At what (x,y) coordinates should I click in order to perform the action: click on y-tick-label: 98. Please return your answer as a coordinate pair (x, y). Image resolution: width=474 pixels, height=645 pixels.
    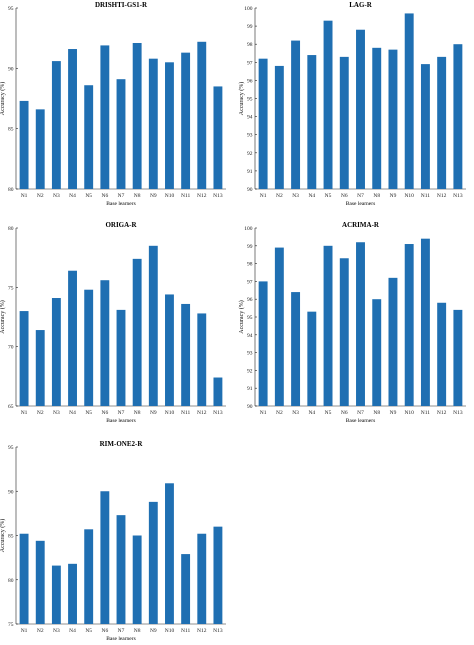
    Looking at the image, I should click on (250, 265).